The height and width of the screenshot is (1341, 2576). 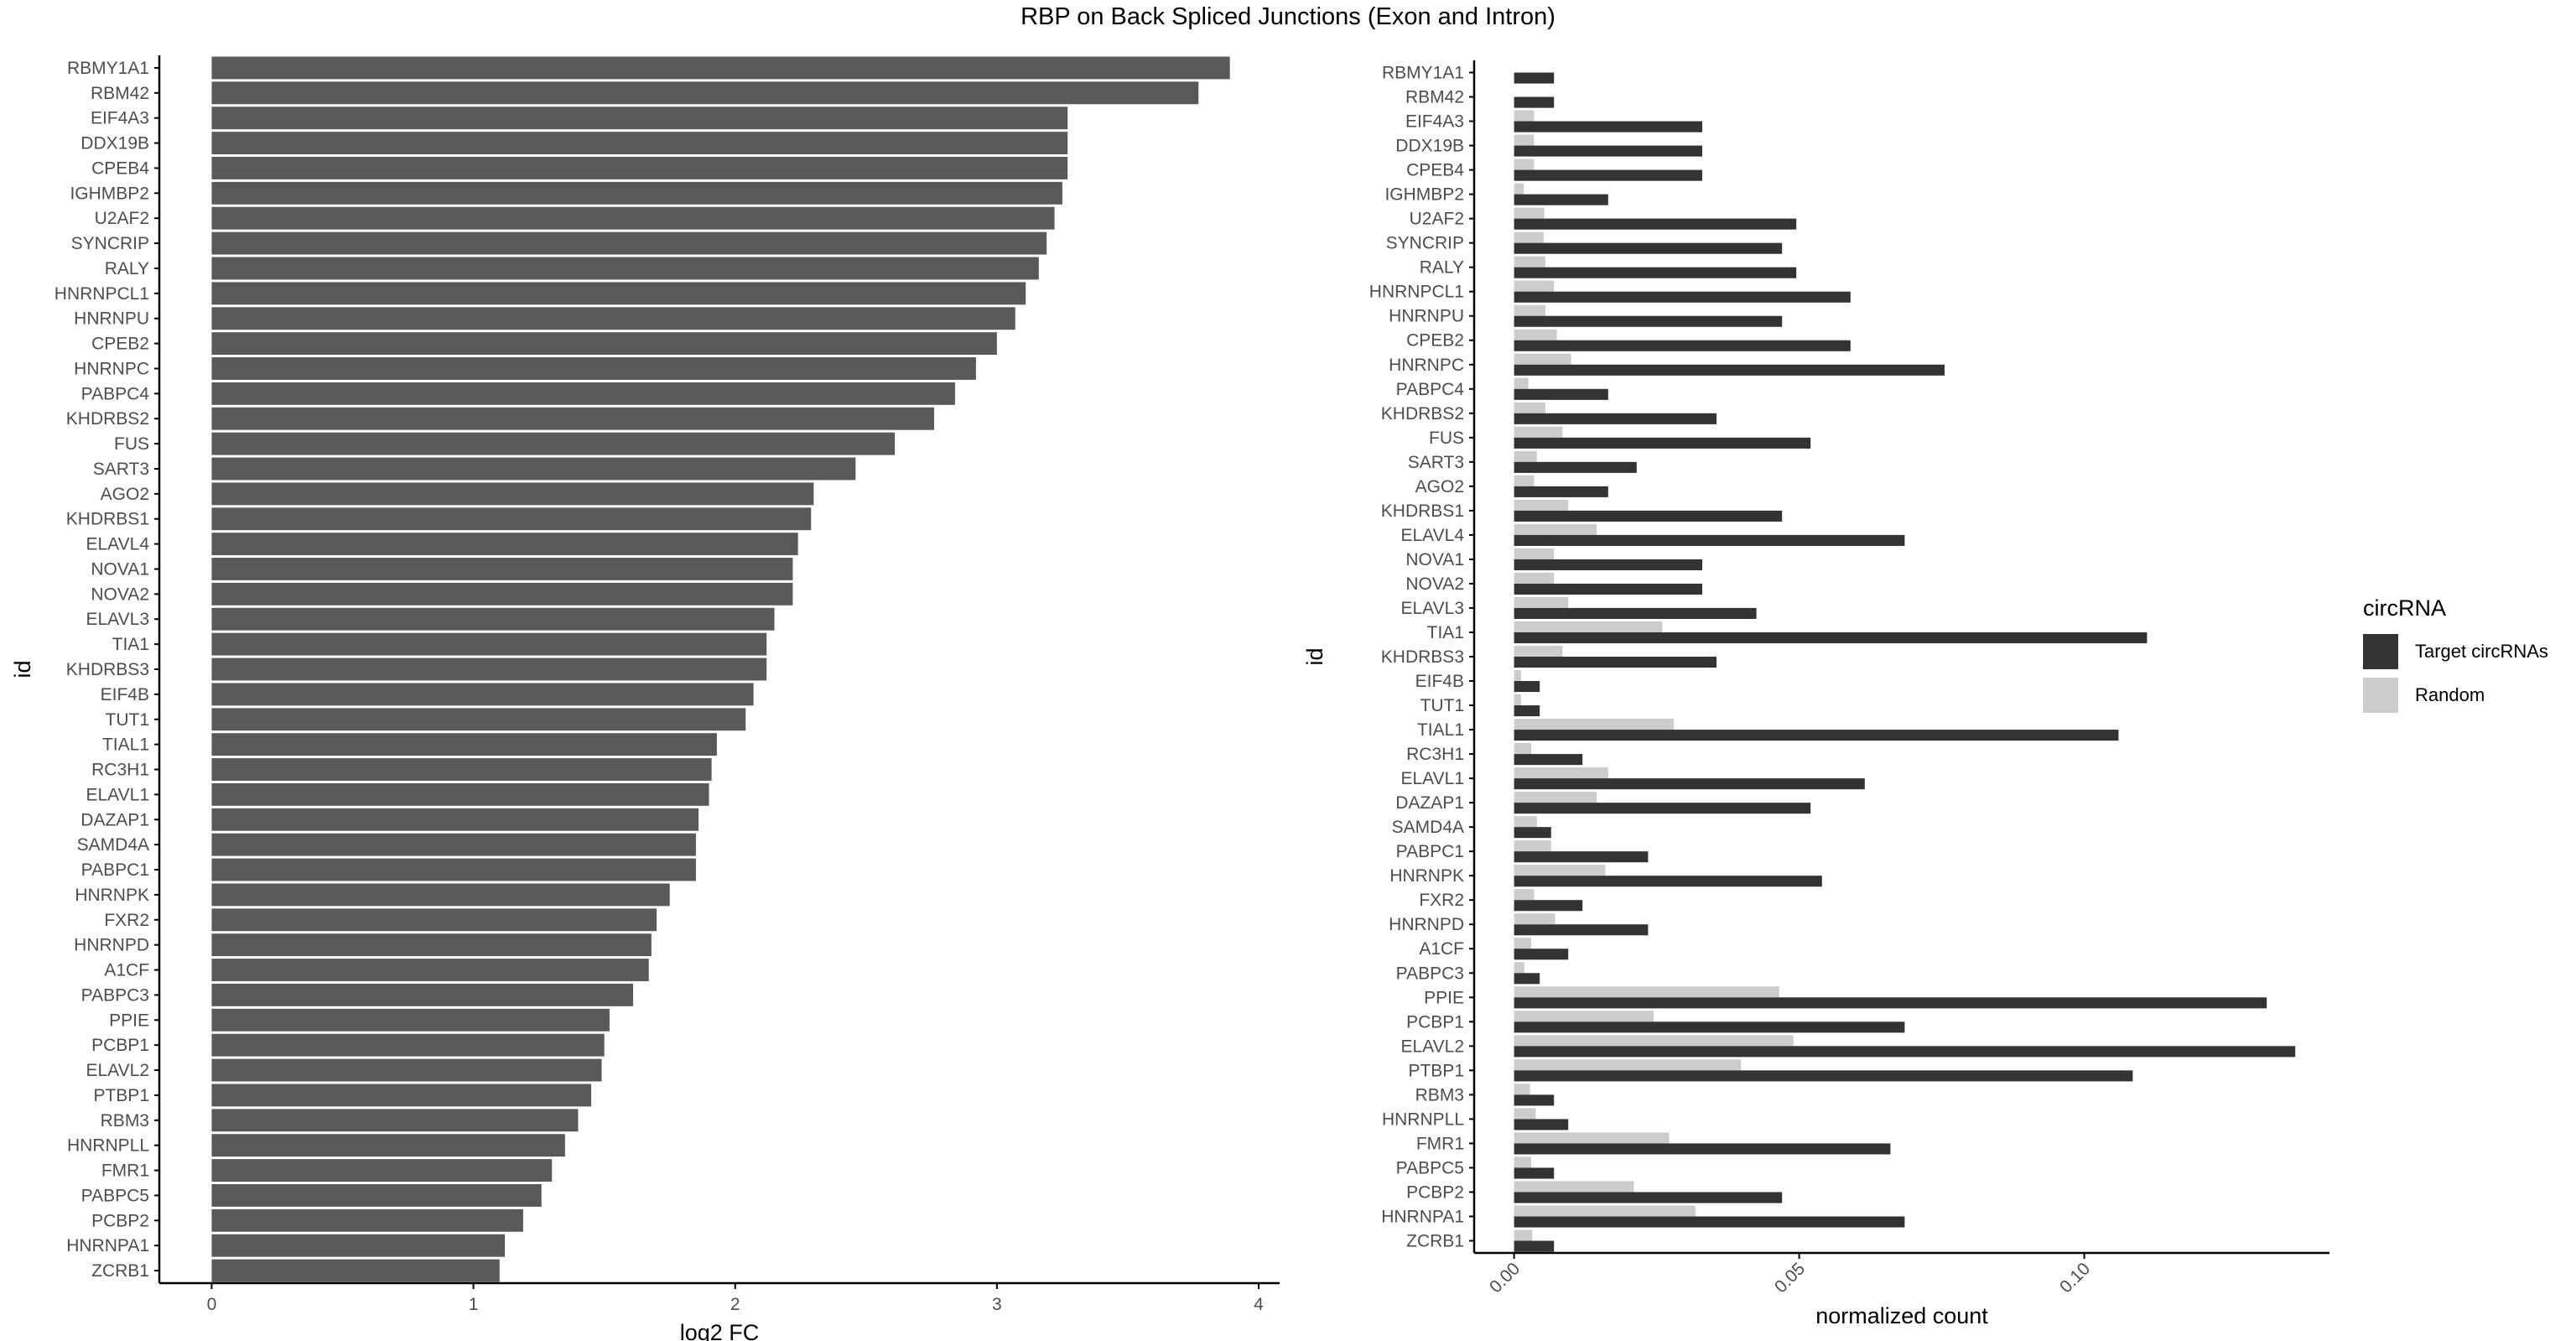 I want to click on bar-left-hnrnpcl1, so click(x=618, y=293).